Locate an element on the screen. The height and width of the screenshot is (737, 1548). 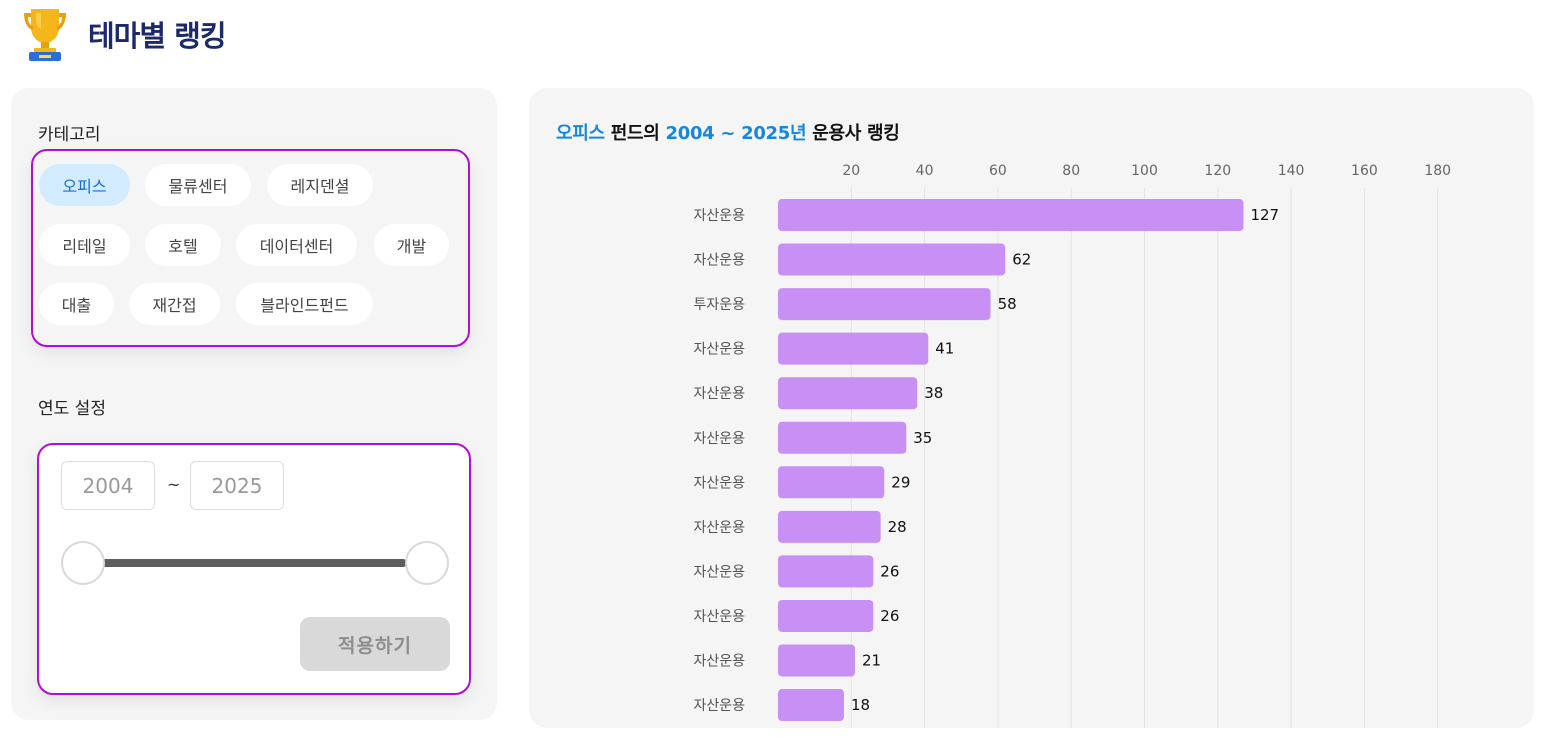
chart-title-mid: 펀드의 is located at coordinates (635, 133).